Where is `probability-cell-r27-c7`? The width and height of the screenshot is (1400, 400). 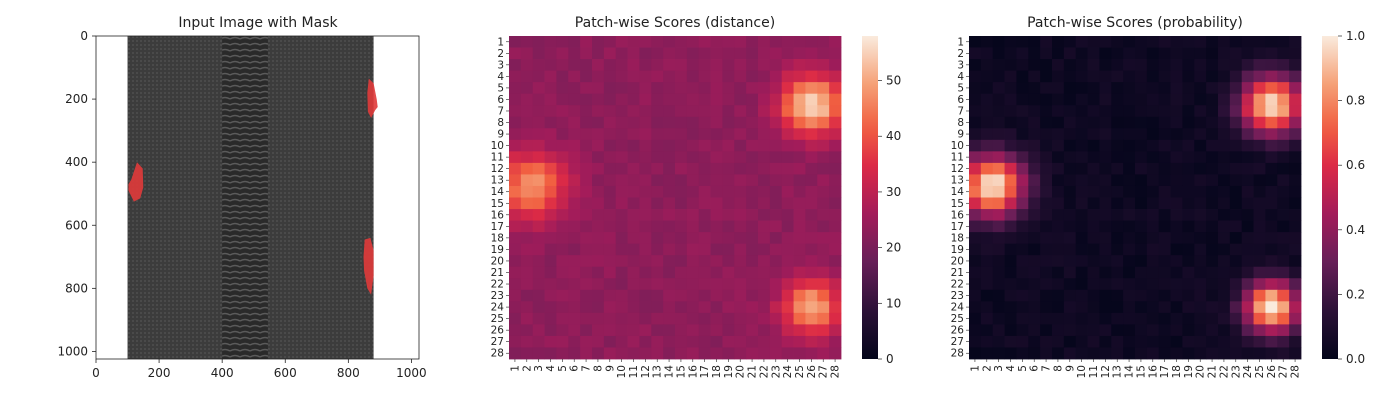 probability-cell-r27-c7 is located at coordinates (1046, 341).